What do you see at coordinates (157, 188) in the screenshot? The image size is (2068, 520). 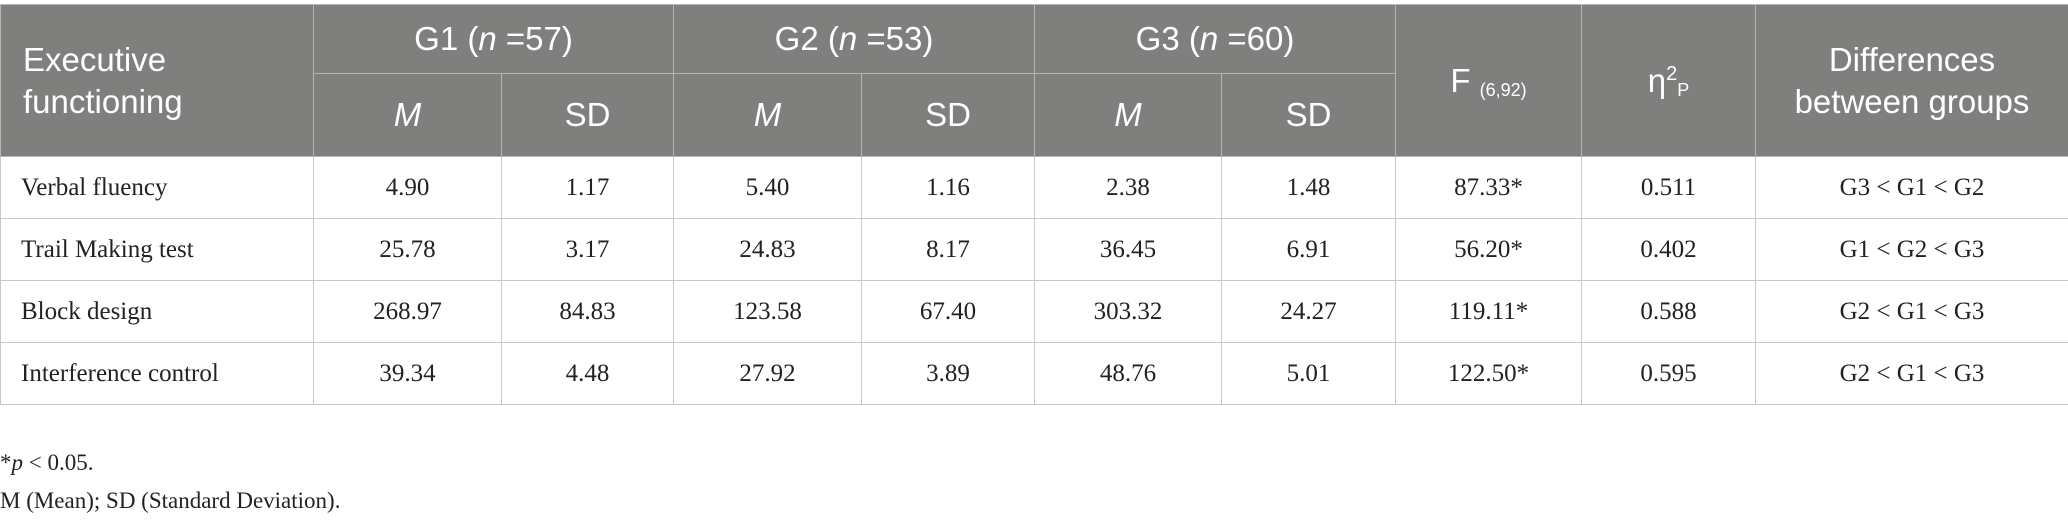 I see `row-label: Verbal fluency` at bounding box center [157, 188].